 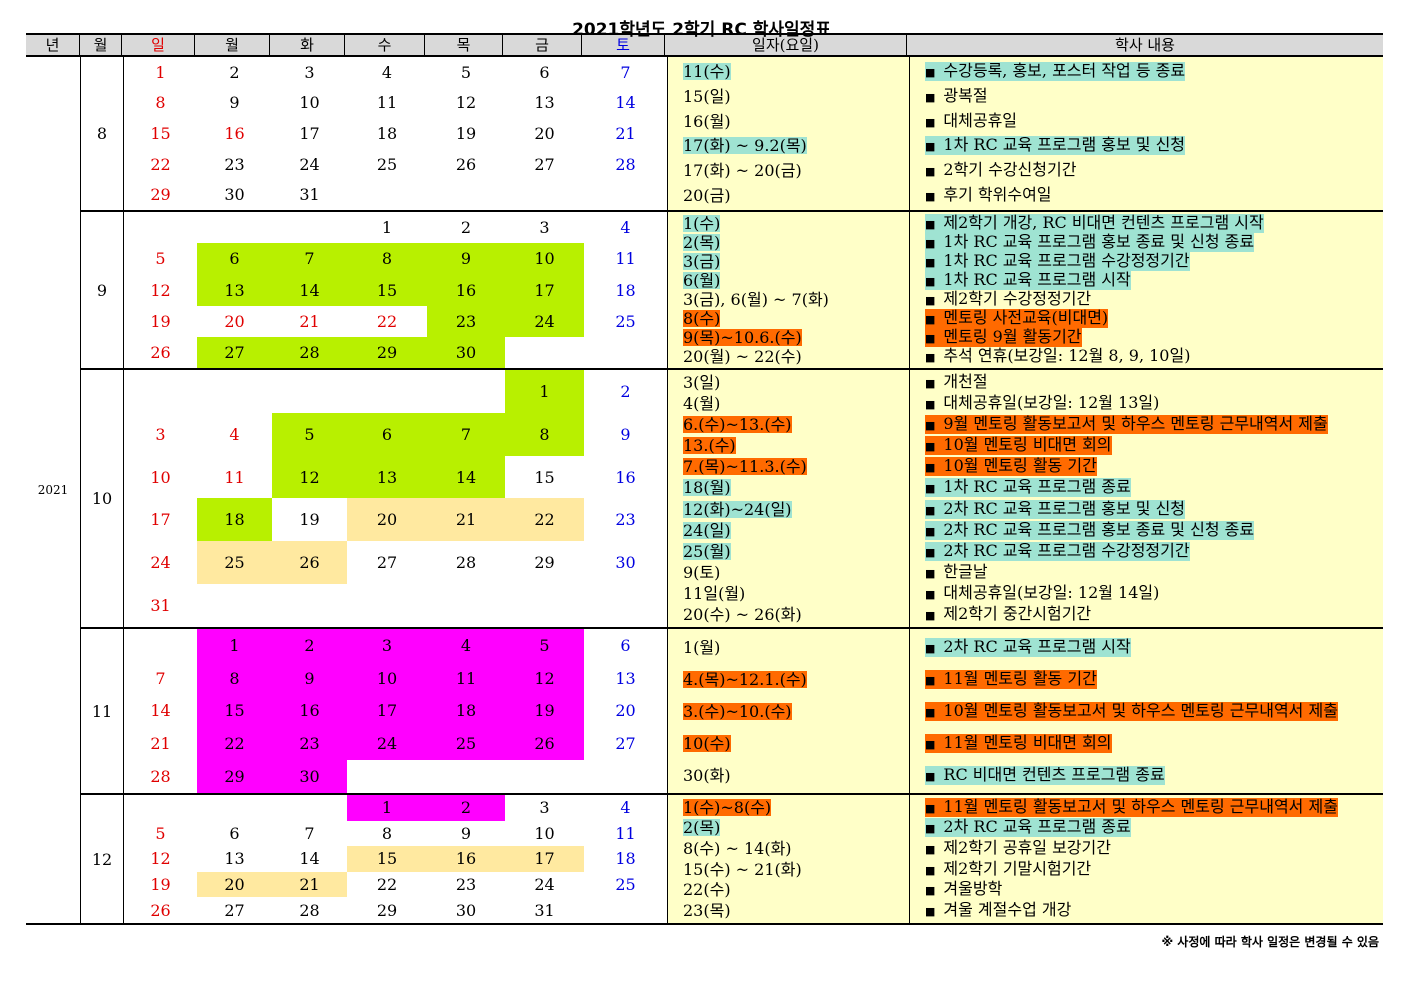 What do you see at coordinates (1051, 403) in the screenshot?
I see `event-text: 대체공휴일(보강일: 12월 13일)` at bounding box center [1051, 403].